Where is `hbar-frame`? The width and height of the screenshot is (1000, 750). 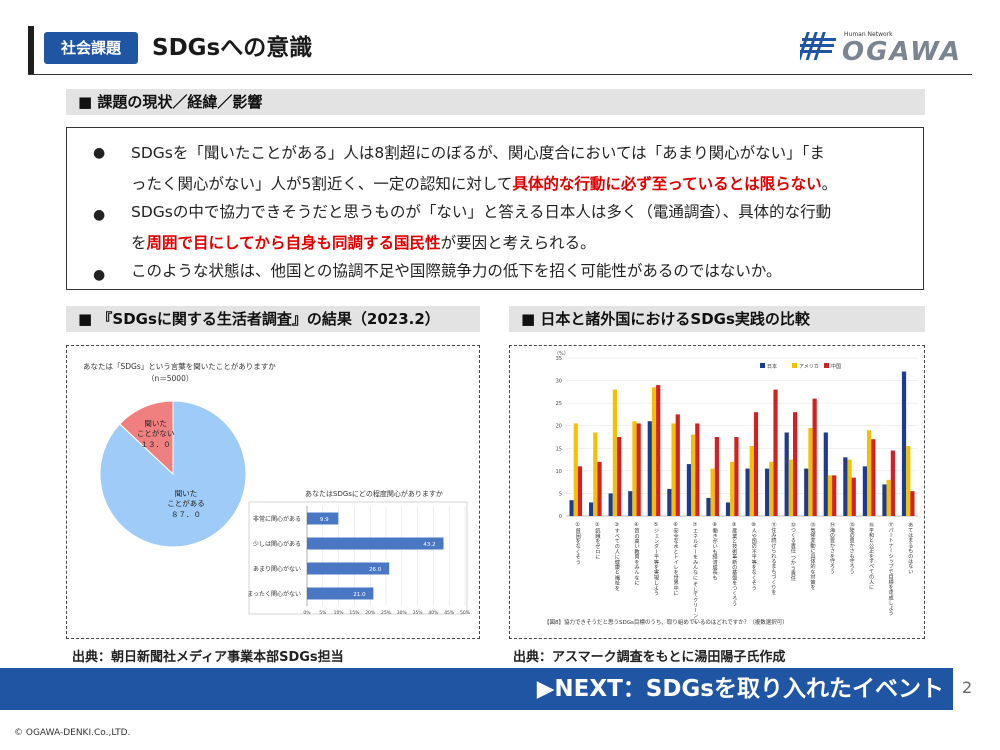
hbar-frame is located at coordinates (358, 558).